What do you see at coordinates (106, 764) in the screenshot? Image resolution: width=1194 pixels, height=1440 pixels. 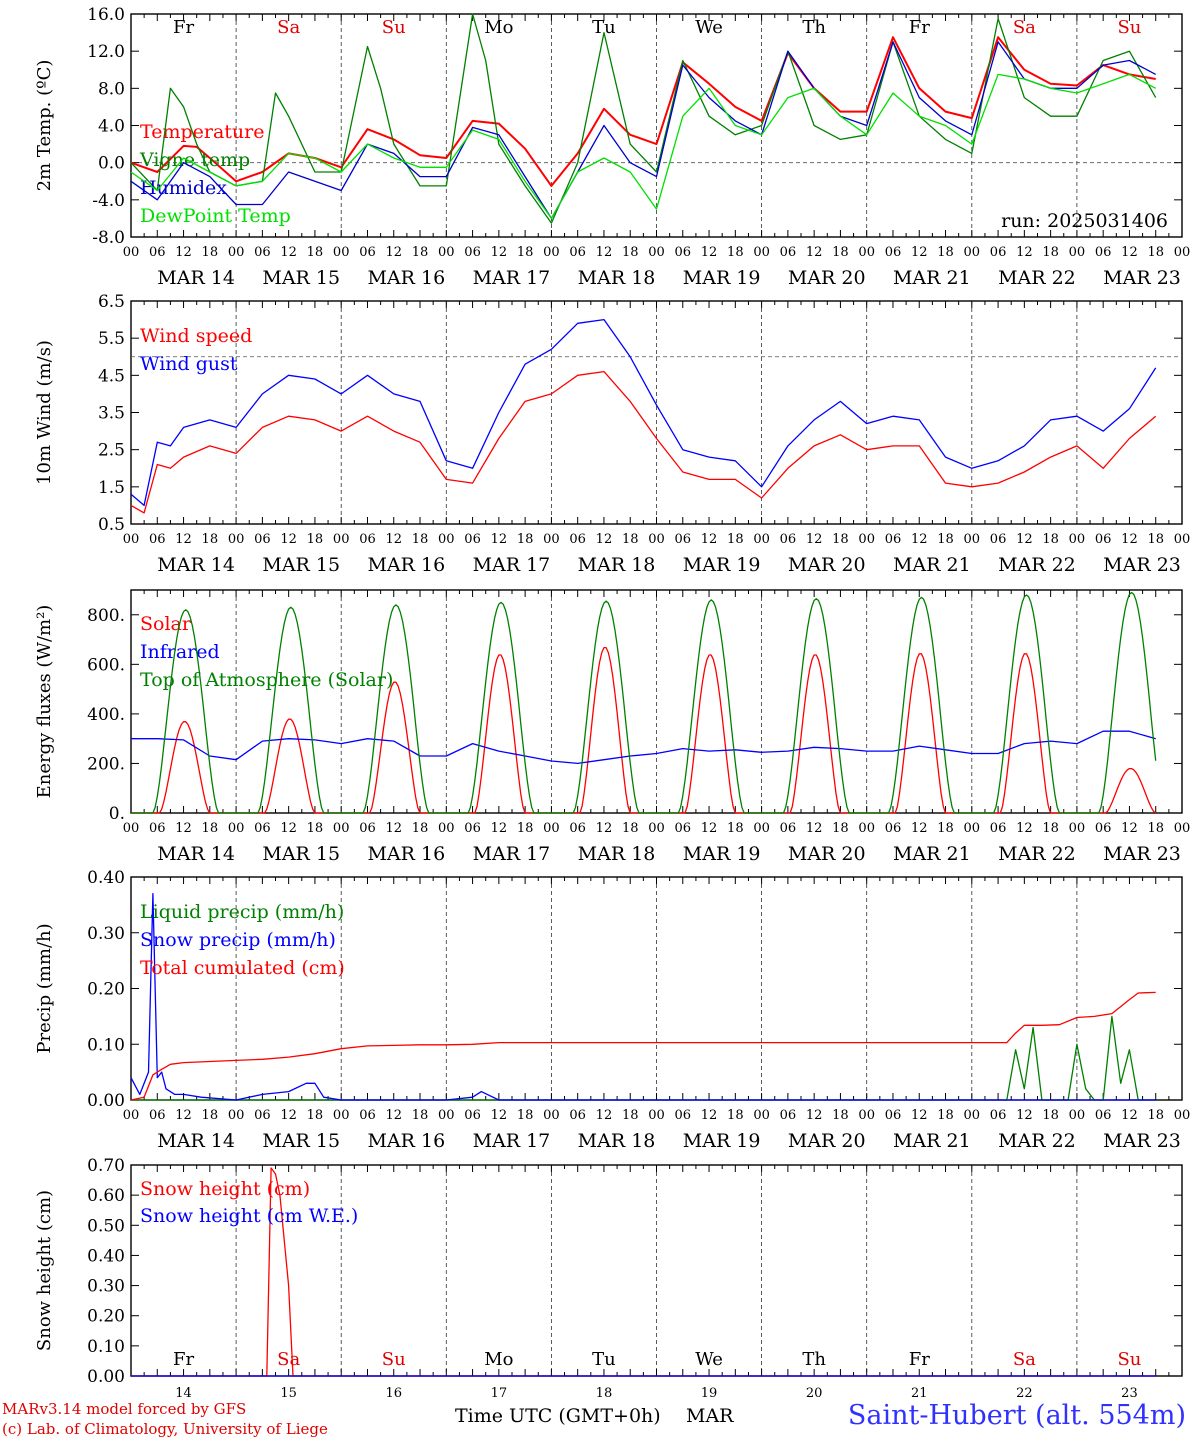 I see `y-tick-label: 200.` at bounding box center [106, 764].